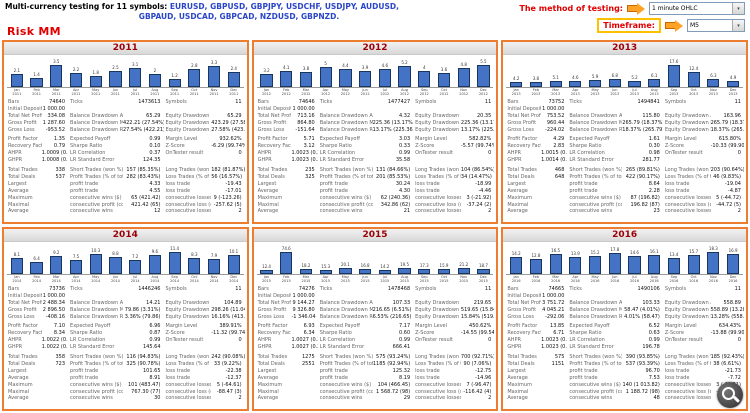 This screenshot has width=750, height=413. What do you see at coordinates (648, 102) in the screenshot?
I see `stat-value: 1494841` at bounding box center [648, 102].